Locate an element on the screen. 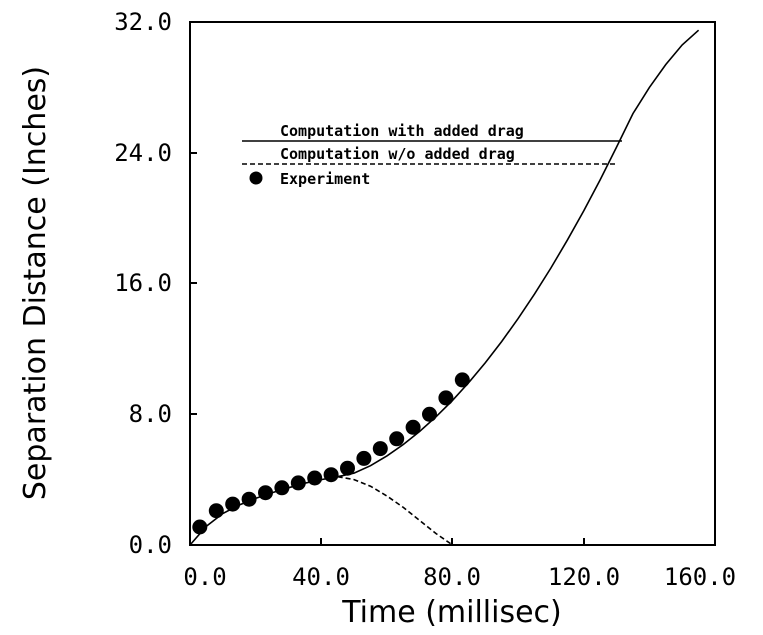 This screenshot has width=763, height=635. legend-label-with-drag: Computation with added drag is located at coordinates (402, 131).